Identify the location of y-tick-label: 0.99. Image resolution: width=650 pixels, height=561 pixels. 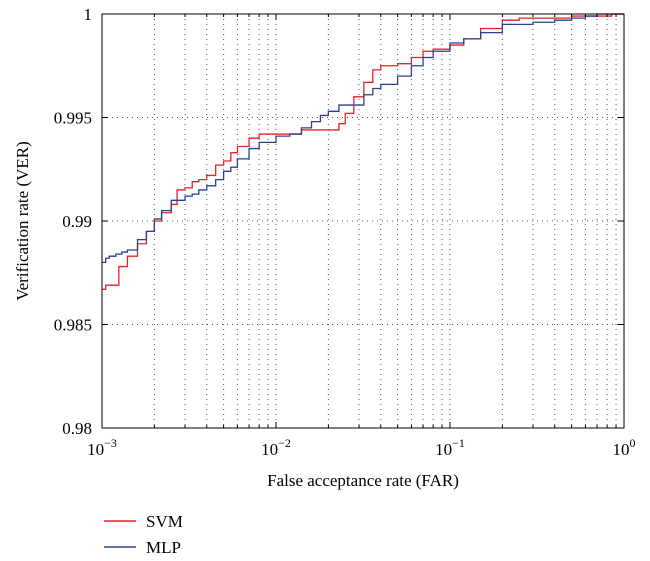
(77, 221).